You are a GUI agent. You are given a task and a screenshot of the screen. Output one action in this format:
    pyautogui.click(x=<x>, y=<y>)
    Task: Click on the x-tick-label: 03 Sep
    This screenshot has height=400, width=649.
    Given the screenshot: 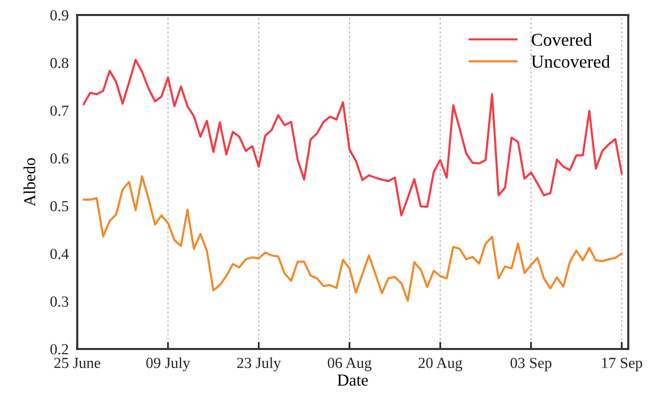 What is the action you would take?
    pyautogui.click(x=531, y=365)
    